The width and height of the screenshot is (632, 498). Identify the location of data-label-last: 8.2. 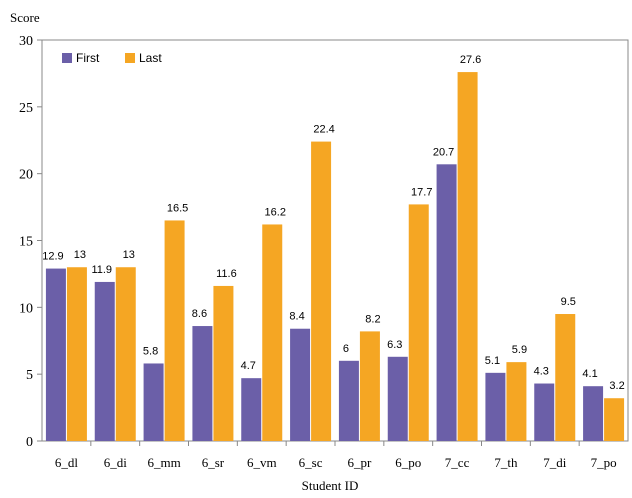
(372, 319).